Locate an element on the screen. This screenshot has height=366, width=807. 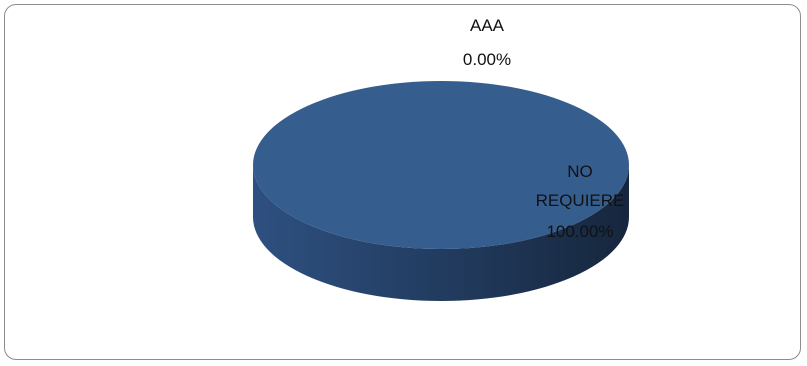
label-no-requiere-percent: 100.00% is located at coordinates (580, 231).